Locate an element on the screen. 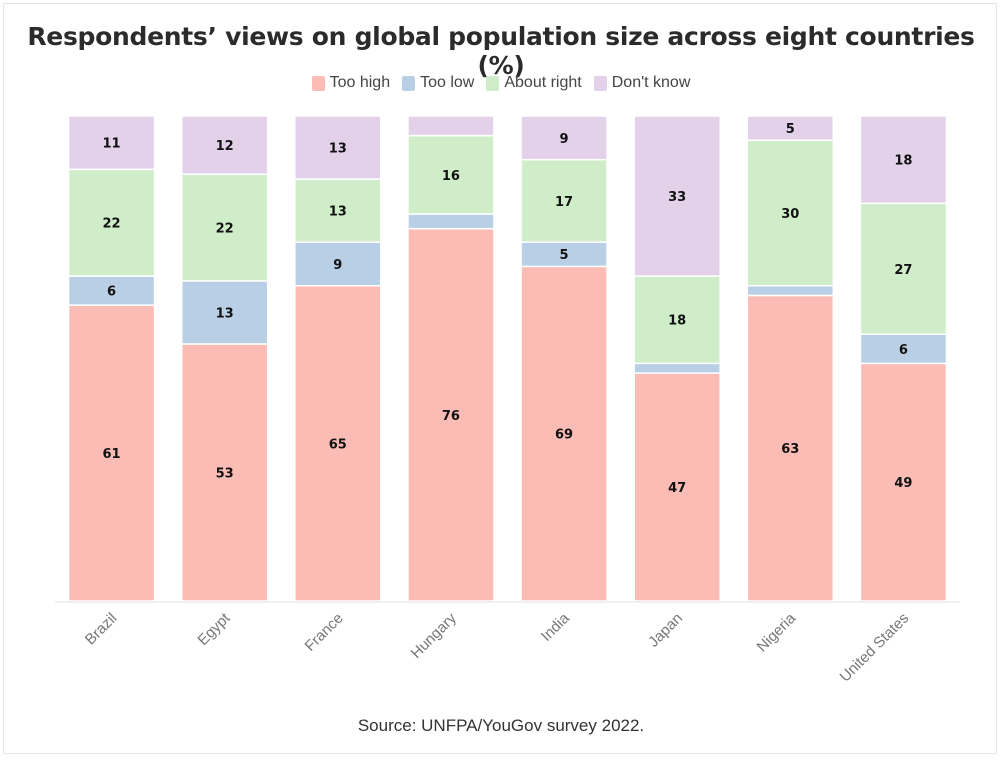  legend-swatch-too-high is located at coordinates (318, 83).